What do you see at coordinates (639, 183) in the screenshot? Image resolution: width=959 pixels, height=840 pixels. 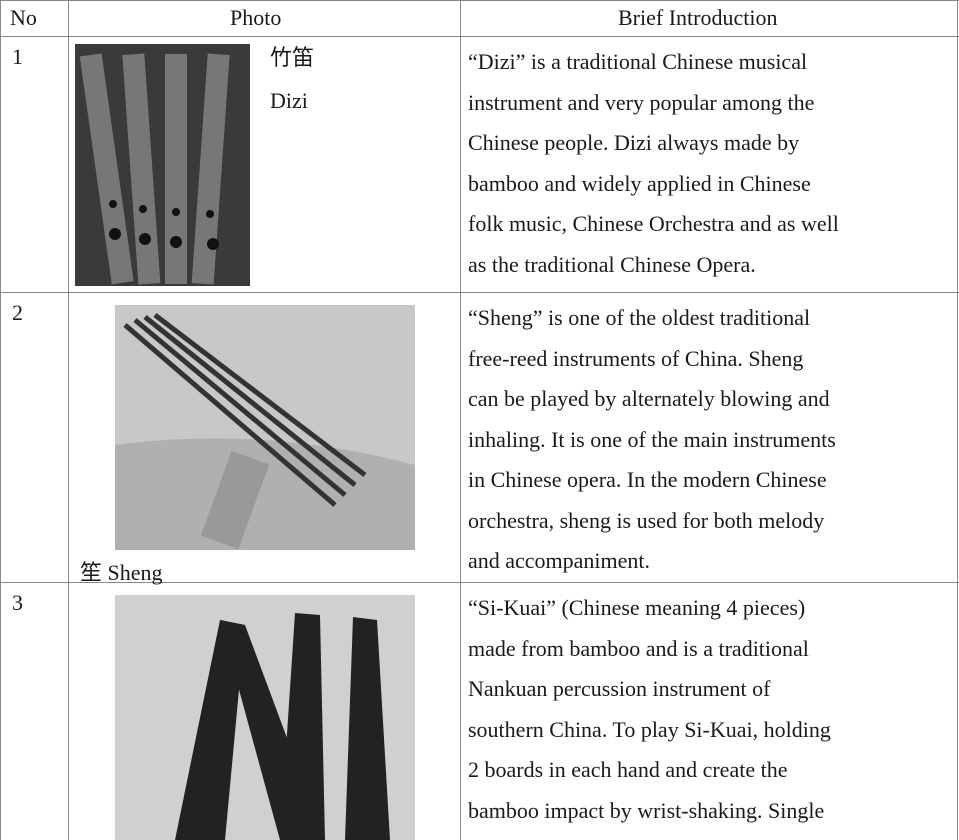 I see `intro-line: bamboo and widely applied in Chinese` at bounding box center [639, 183].